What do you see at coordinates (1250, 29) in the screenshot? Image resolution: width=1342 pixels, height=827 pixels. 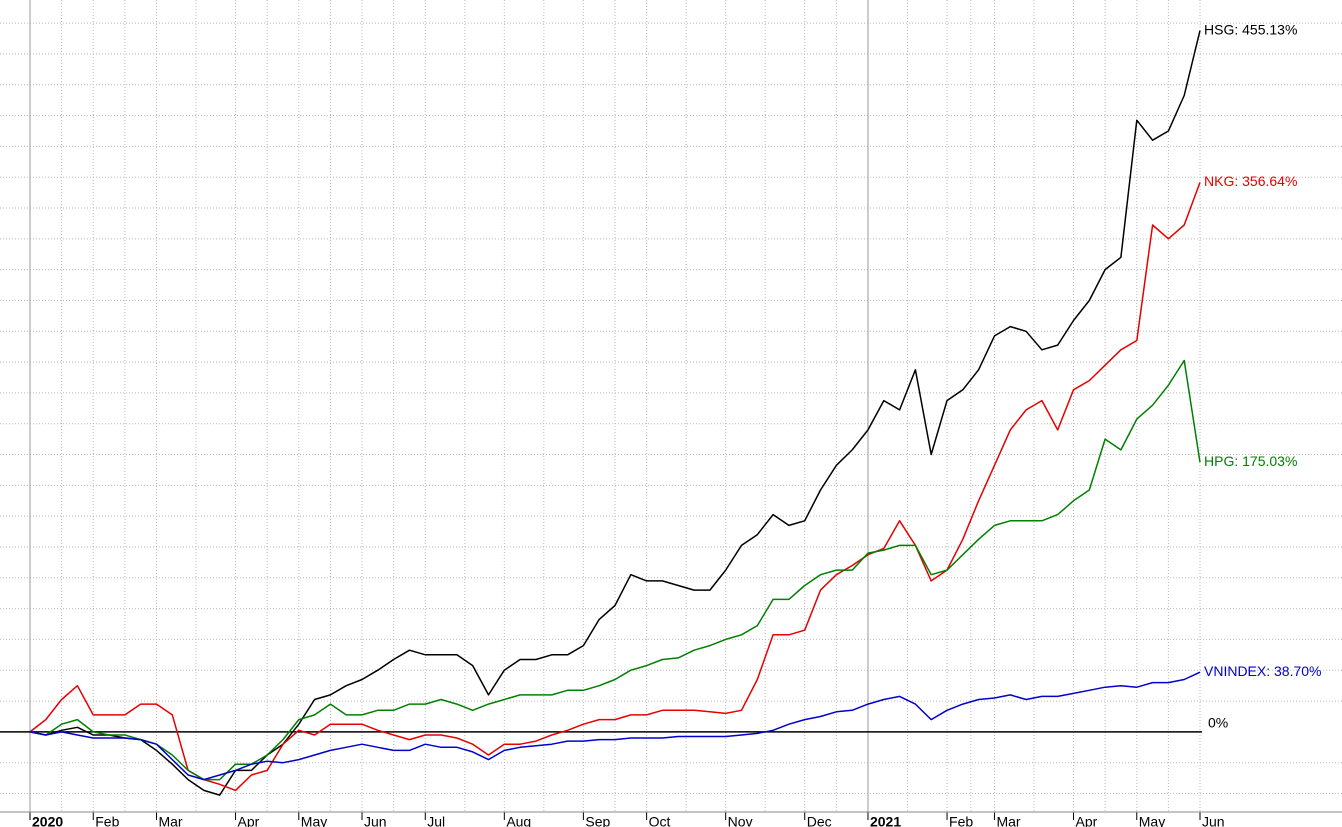 I see `end-label: HSG: 455.13%` at bounding box center [1250, 29].